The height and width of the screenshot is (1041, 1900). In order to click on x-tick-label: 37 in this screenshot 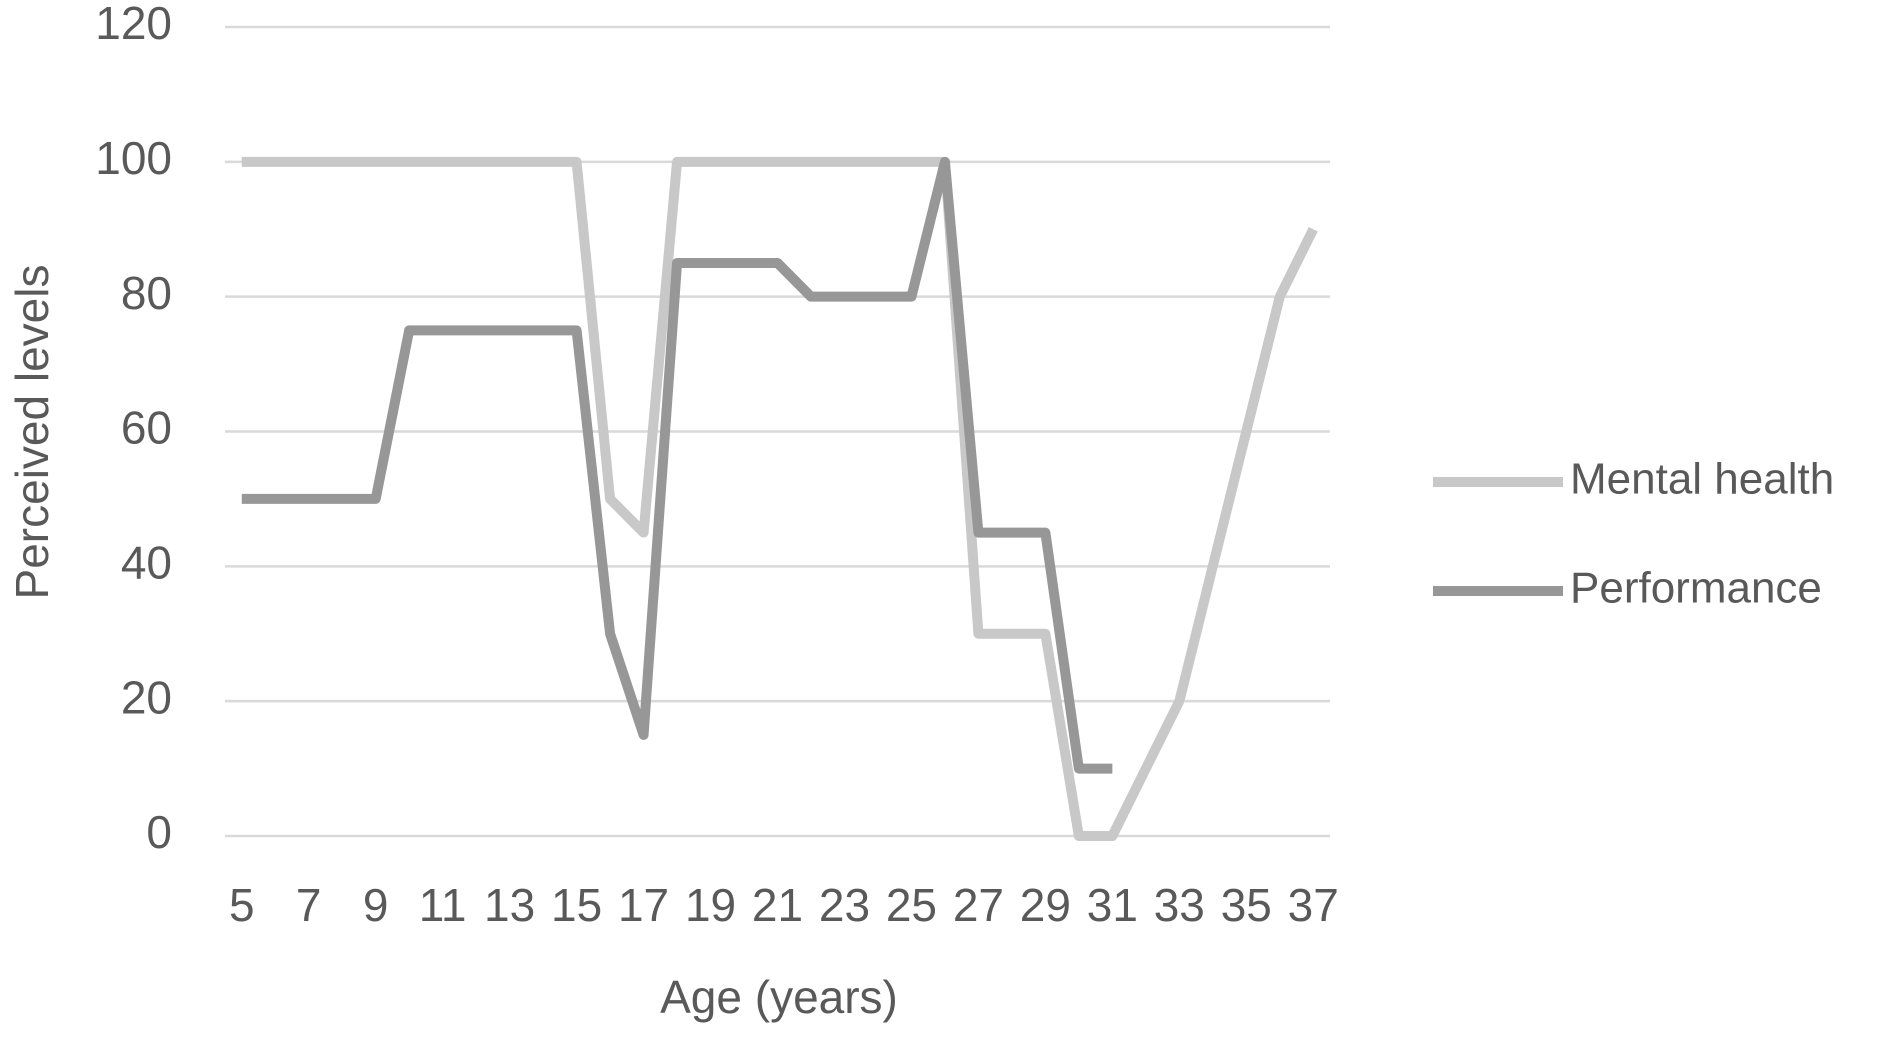, I will do `click(1313, 905)`.